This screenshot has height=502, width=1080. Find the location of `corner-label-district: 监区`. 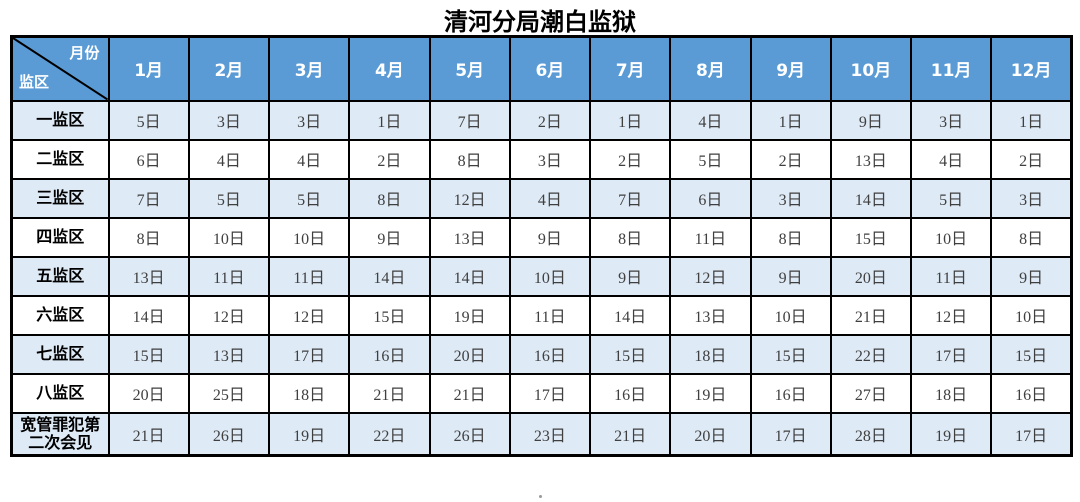

corner-label-district: 监区 is located at coordinates (34, 81).